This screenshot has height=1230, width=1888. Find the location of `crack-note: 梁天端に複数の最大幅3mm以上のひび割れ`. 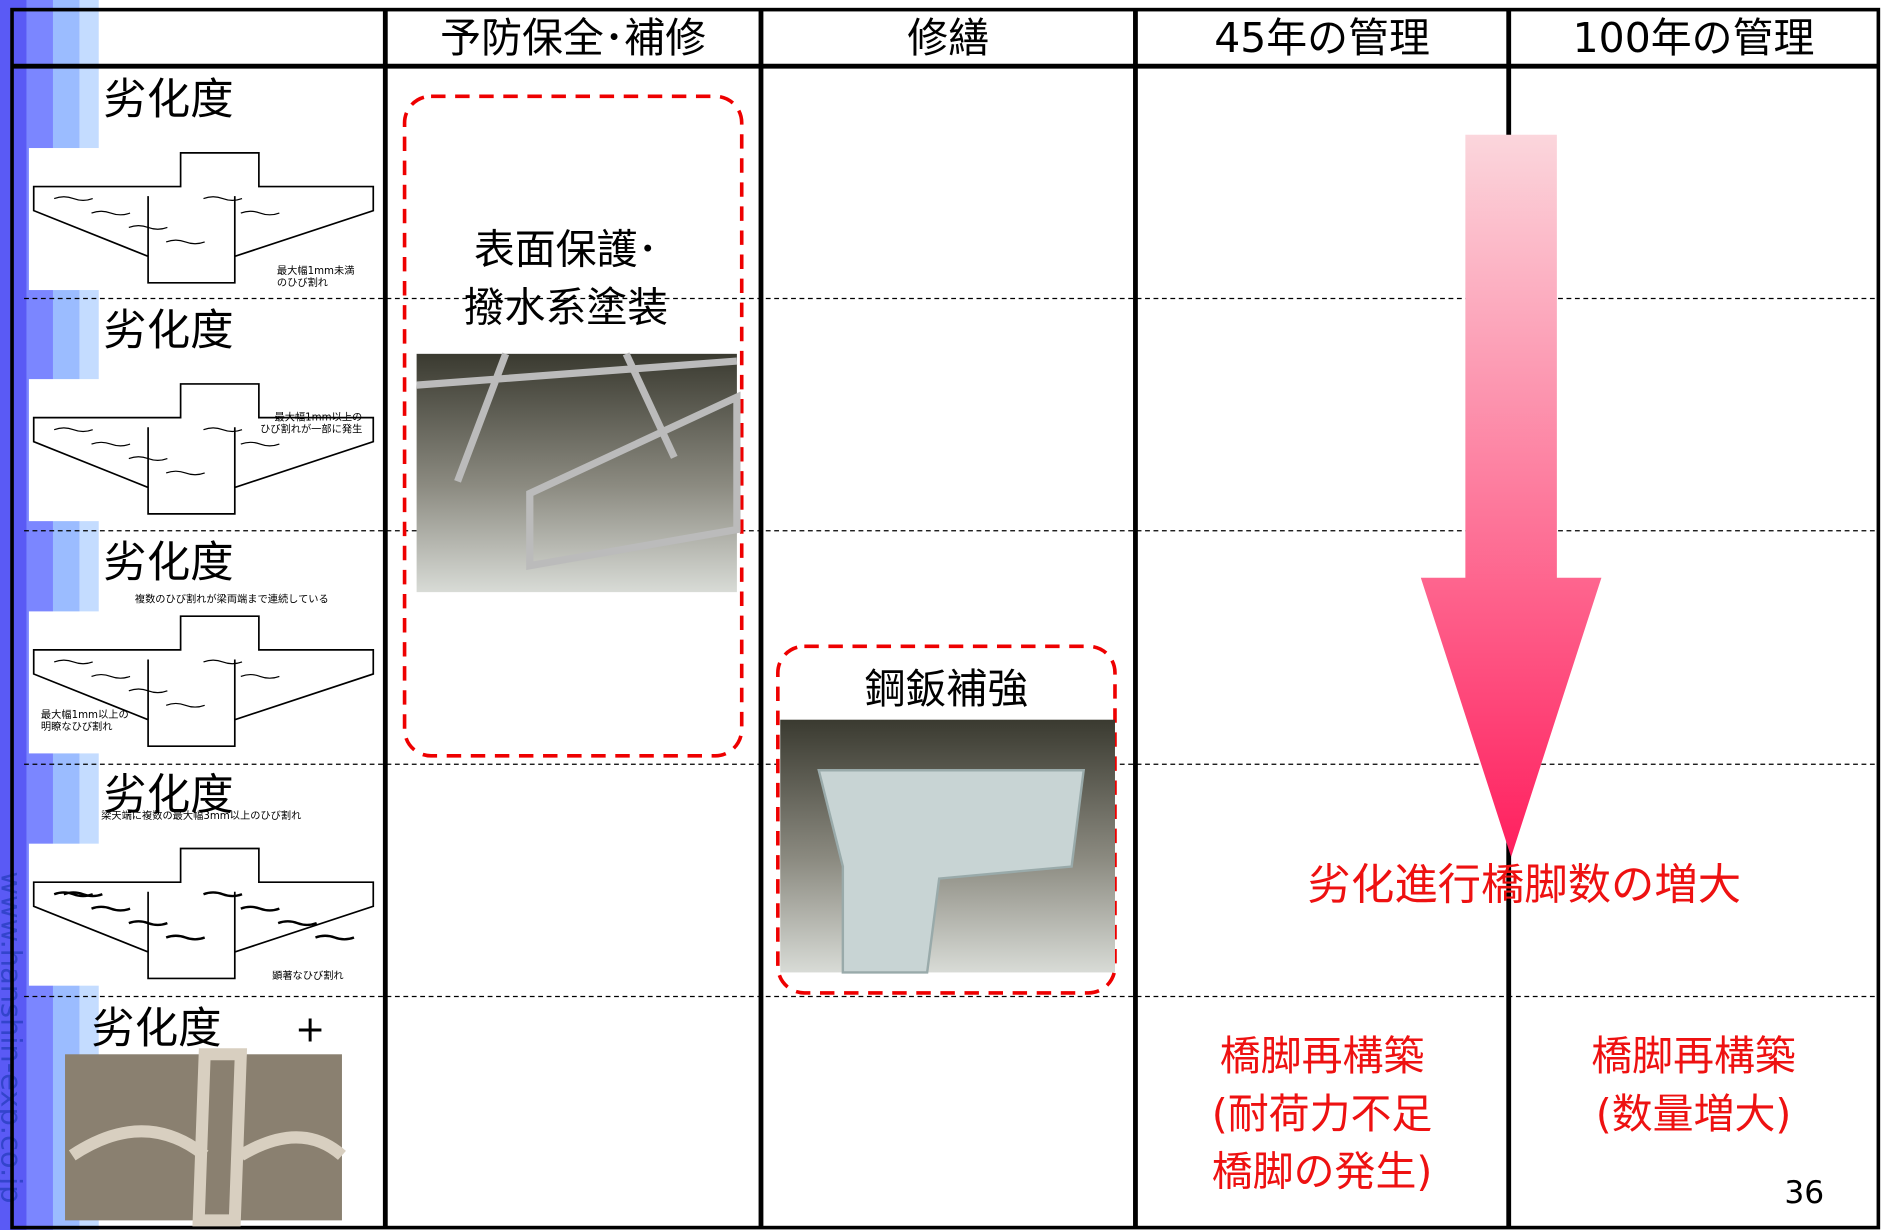

crack-note: 梁天端に複数の最大幅3mm以上のひび割れ is located at coordinates (201, 815).